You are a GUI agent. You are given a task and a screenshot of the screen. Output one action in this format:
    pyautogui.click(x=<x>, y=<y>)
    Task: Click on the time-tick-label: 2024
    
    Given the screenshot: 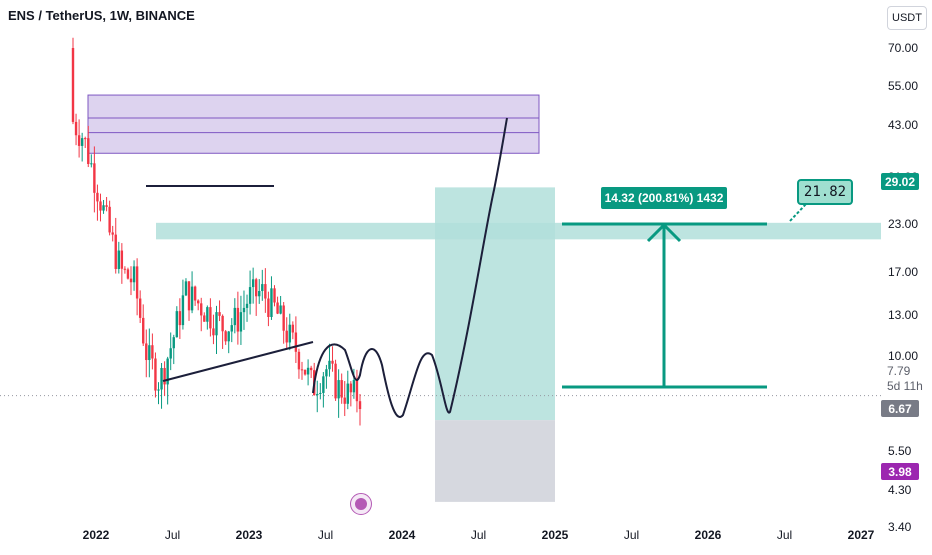 What is the action you would take?
    pyautogui.click(x=402, y=535)
    